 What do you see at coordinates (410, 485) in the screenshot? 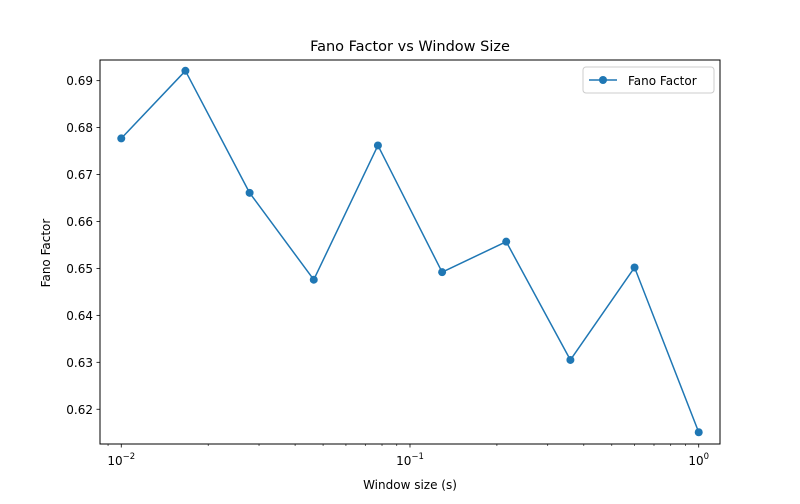
I see `x-axis-label: Window size (s)` at bounding box center [410, 485].